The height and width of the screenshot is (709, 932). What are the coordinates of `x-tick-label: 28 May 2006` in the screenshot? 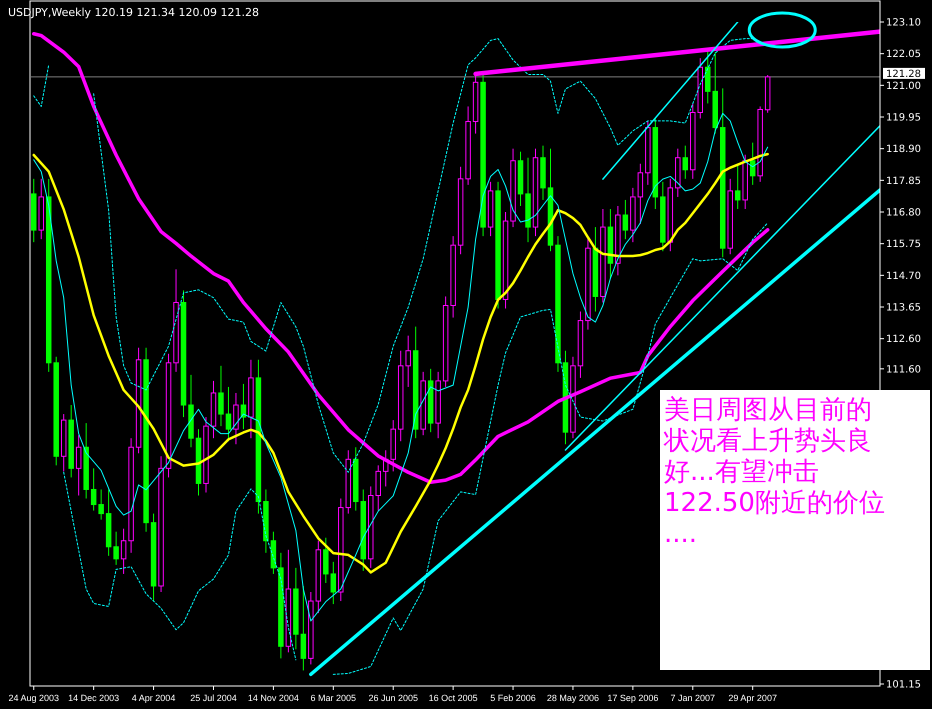 It's located at (572, 698).